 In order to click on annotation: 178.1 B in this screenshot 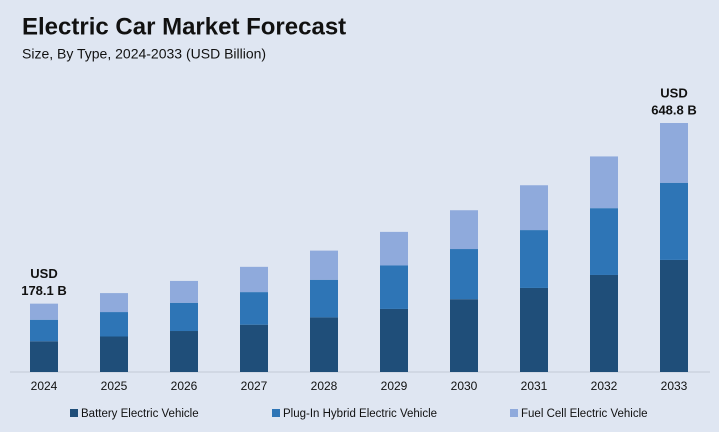, I will do `click(44, 290)`.